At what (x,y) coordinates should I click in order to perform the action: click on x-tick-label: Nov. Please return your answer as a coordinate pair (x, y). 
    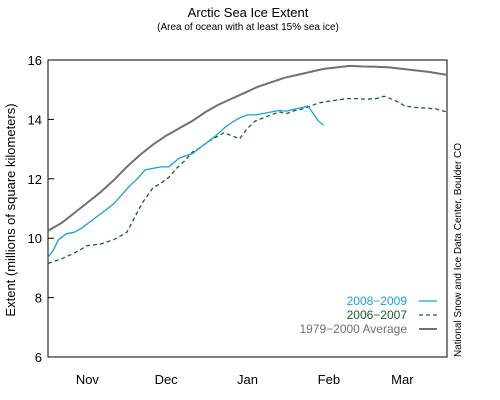
    Looking at the image, I should click on (88, 379).